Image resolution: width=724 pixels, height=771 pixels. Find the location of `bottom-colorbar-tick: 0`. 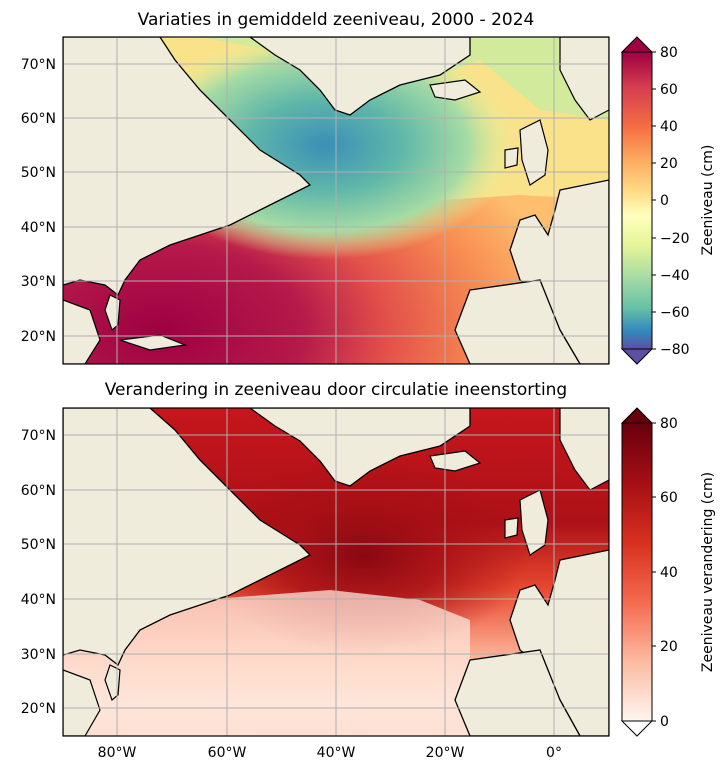

bottom-colorbar-tick: 0 is located at coordinates (664, 722).